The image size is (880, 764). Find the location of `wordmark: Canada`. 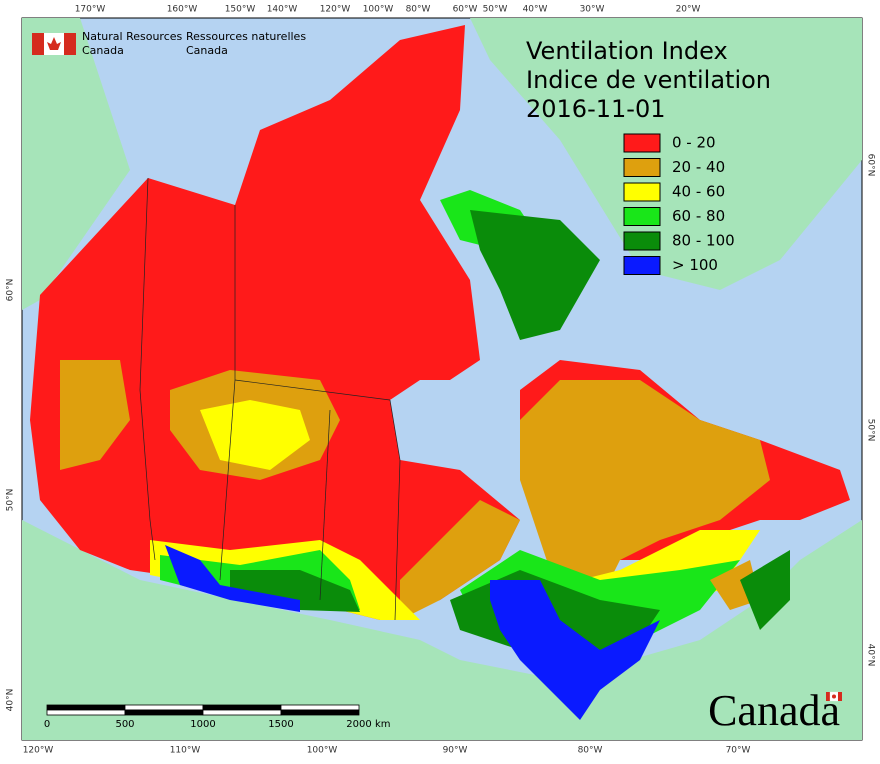

wordmark: Canada is located at coordinates (774, 710).